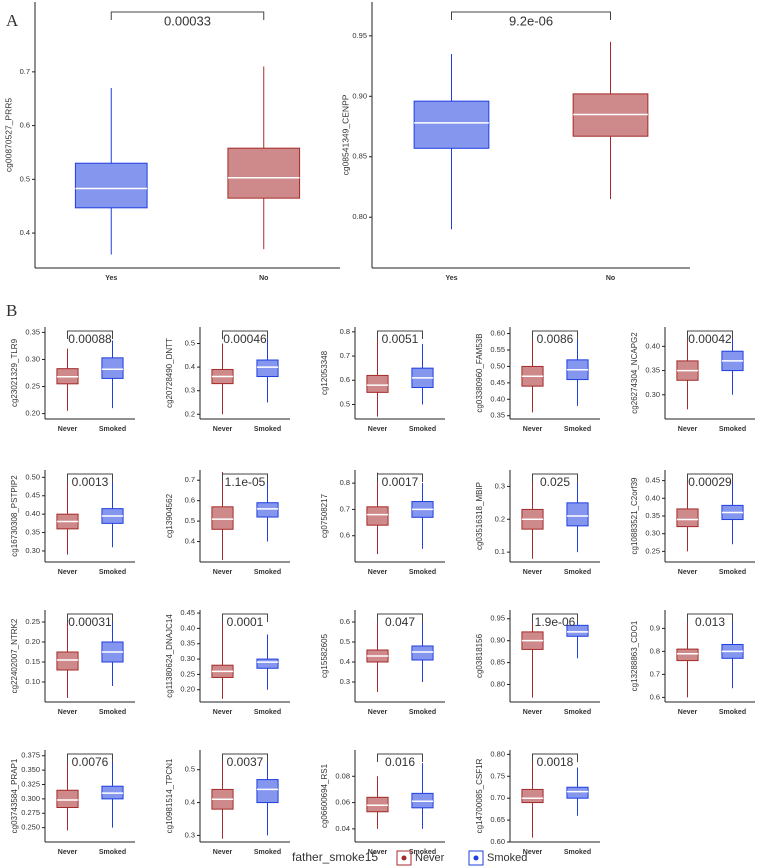 Image resolution: width=784 pixels, height=868 pixels. What do you see at coordinates (8, 135) in the screenshot?
I see `y-axis-label: cg00870527_PRR5` at bounding box center [8, 135].